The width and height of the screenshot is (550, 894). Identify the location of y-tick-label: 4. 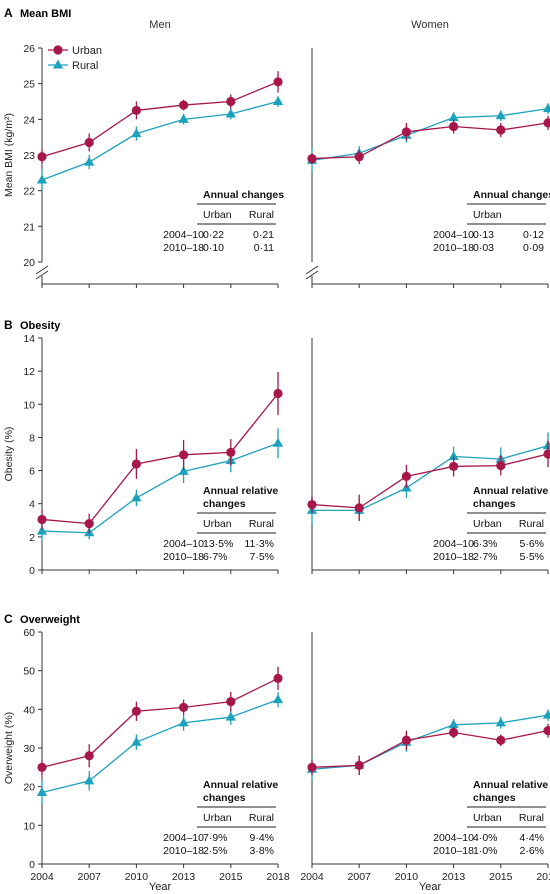
(32, 505).